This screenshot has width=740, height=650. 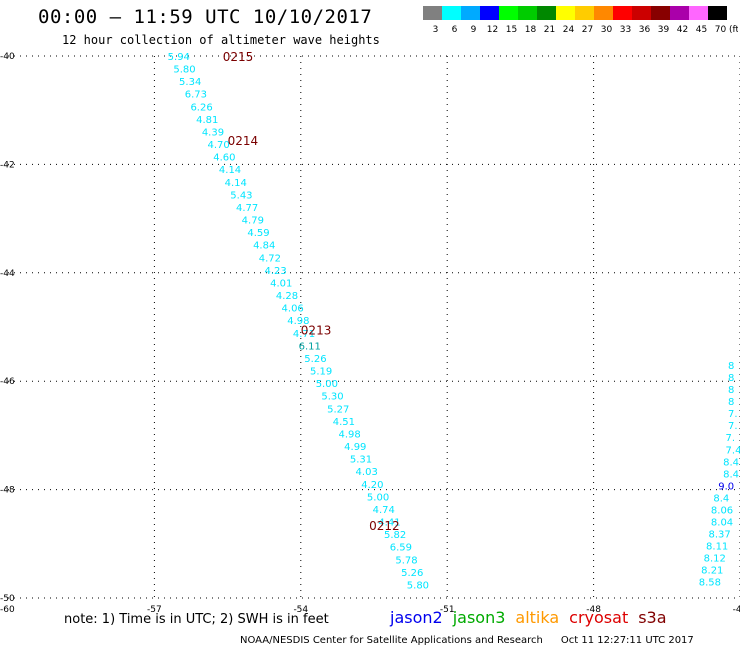 I want to click on swh-value: 4.60, so click(x=224, y=158).